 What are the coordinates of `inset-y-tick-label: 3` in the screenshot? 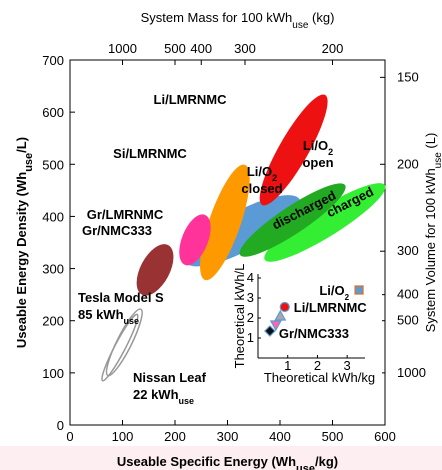 It's located at (250, 297).